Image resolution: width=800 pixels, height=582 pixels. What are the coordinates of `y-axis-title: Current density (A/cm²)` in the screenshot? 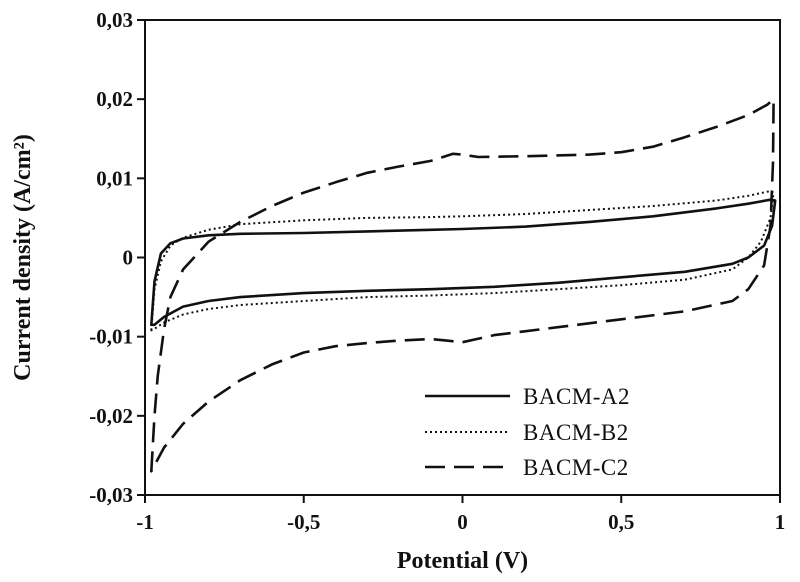 It's located at (23, 257).